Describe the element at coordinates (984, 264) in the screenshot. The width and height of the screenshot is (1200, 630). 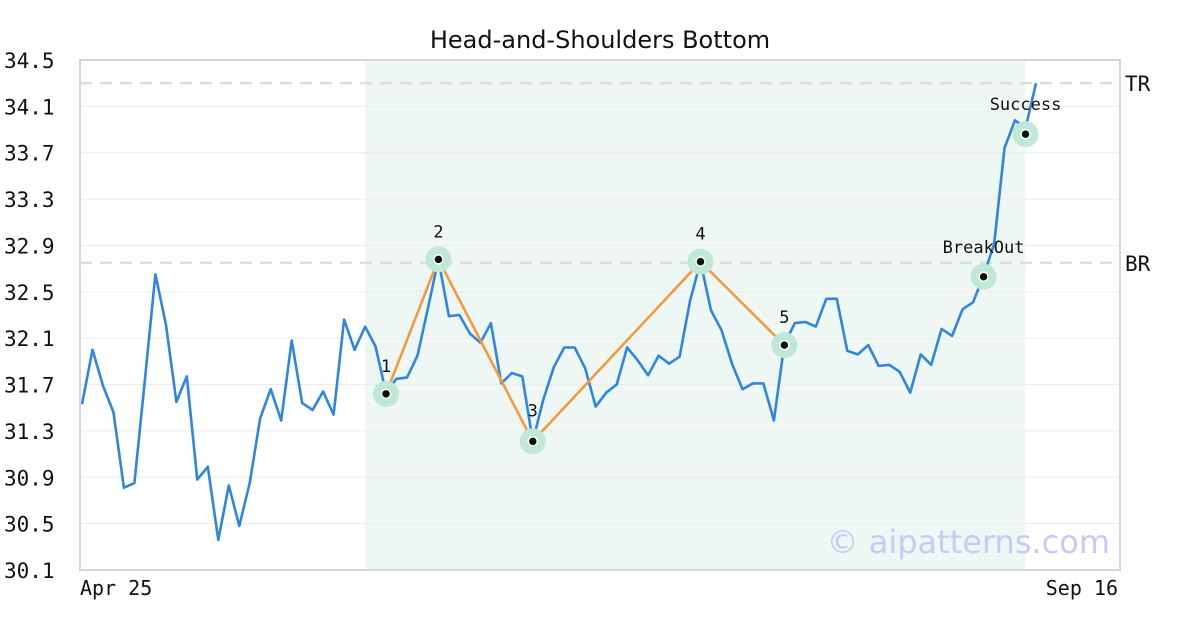
I see `pattern-marker: BreakOut` at that location.